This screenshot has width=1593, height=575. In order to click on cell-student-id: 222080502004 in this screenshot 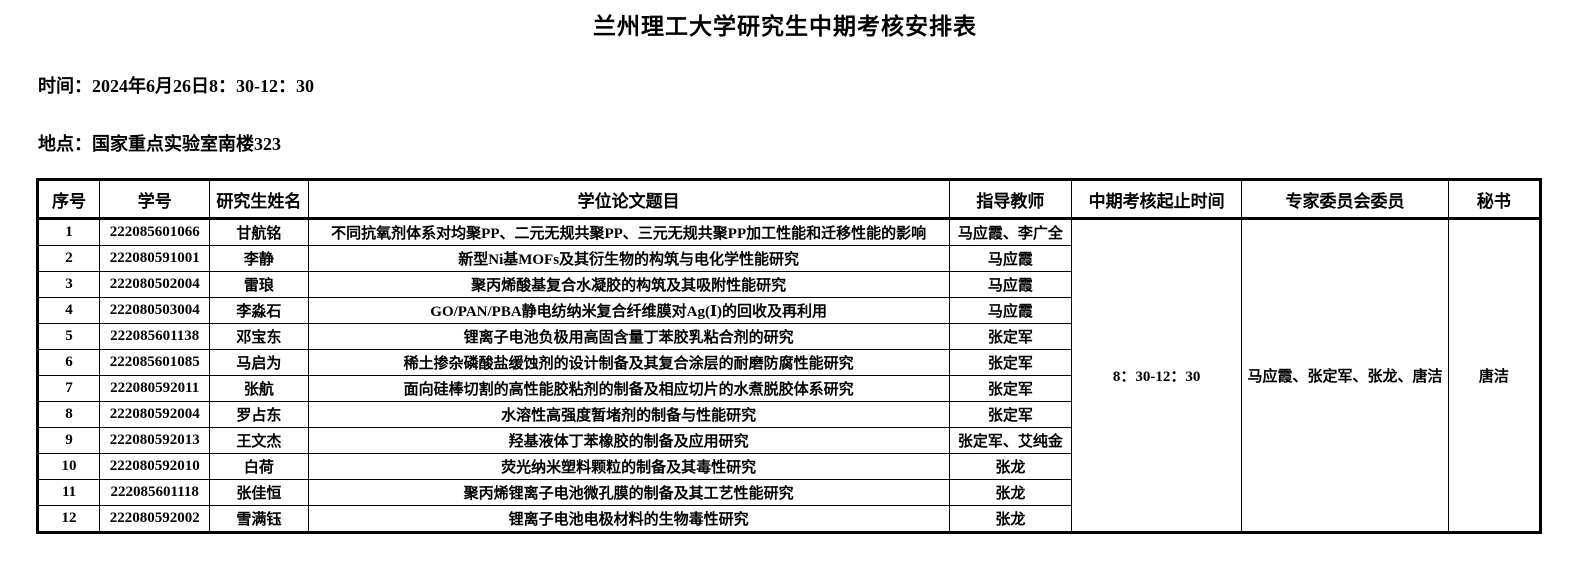, I will do `click(155, 284)`.